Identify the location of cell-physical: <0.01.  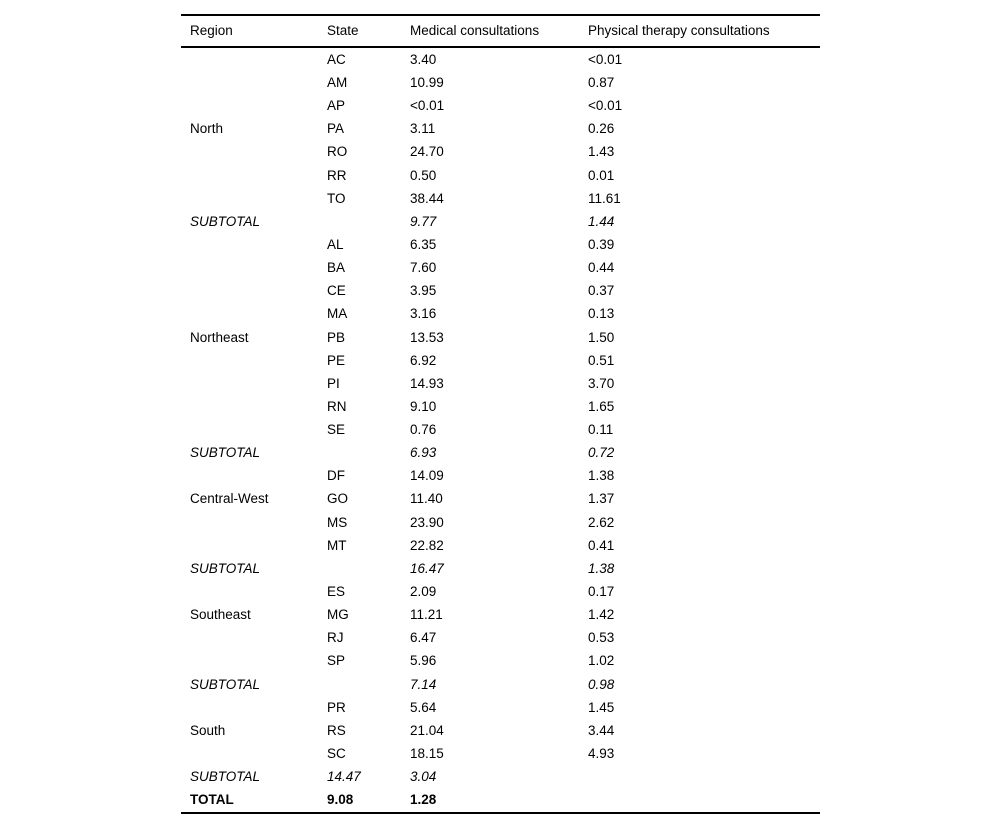
(605, 59).